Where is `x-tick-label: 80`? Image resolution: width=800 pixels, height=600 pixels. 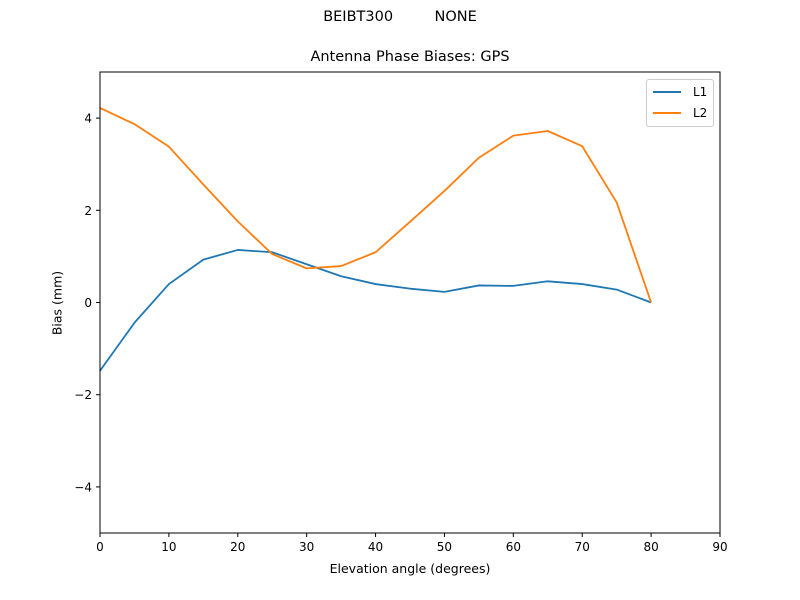 x-tick-label: 80 is located at coordinates (650, 547).